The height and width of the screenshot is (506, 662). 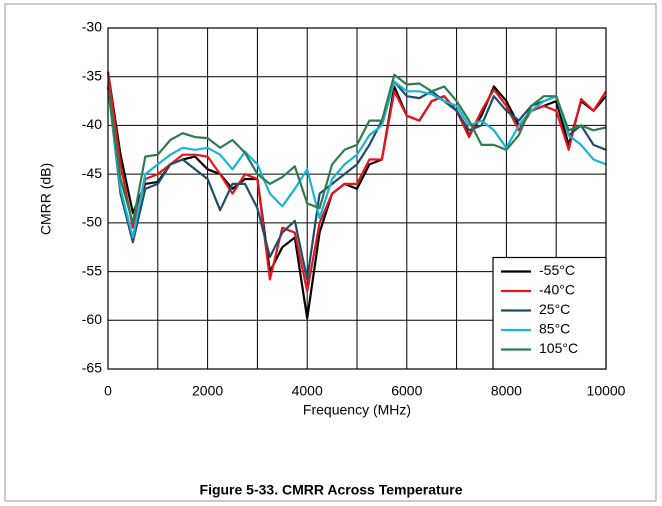 What do you see at coordinates (46, 199) in the screenshot?
I see `y-axis-label: CMRR (dB)` at bounding box center [46, 199].